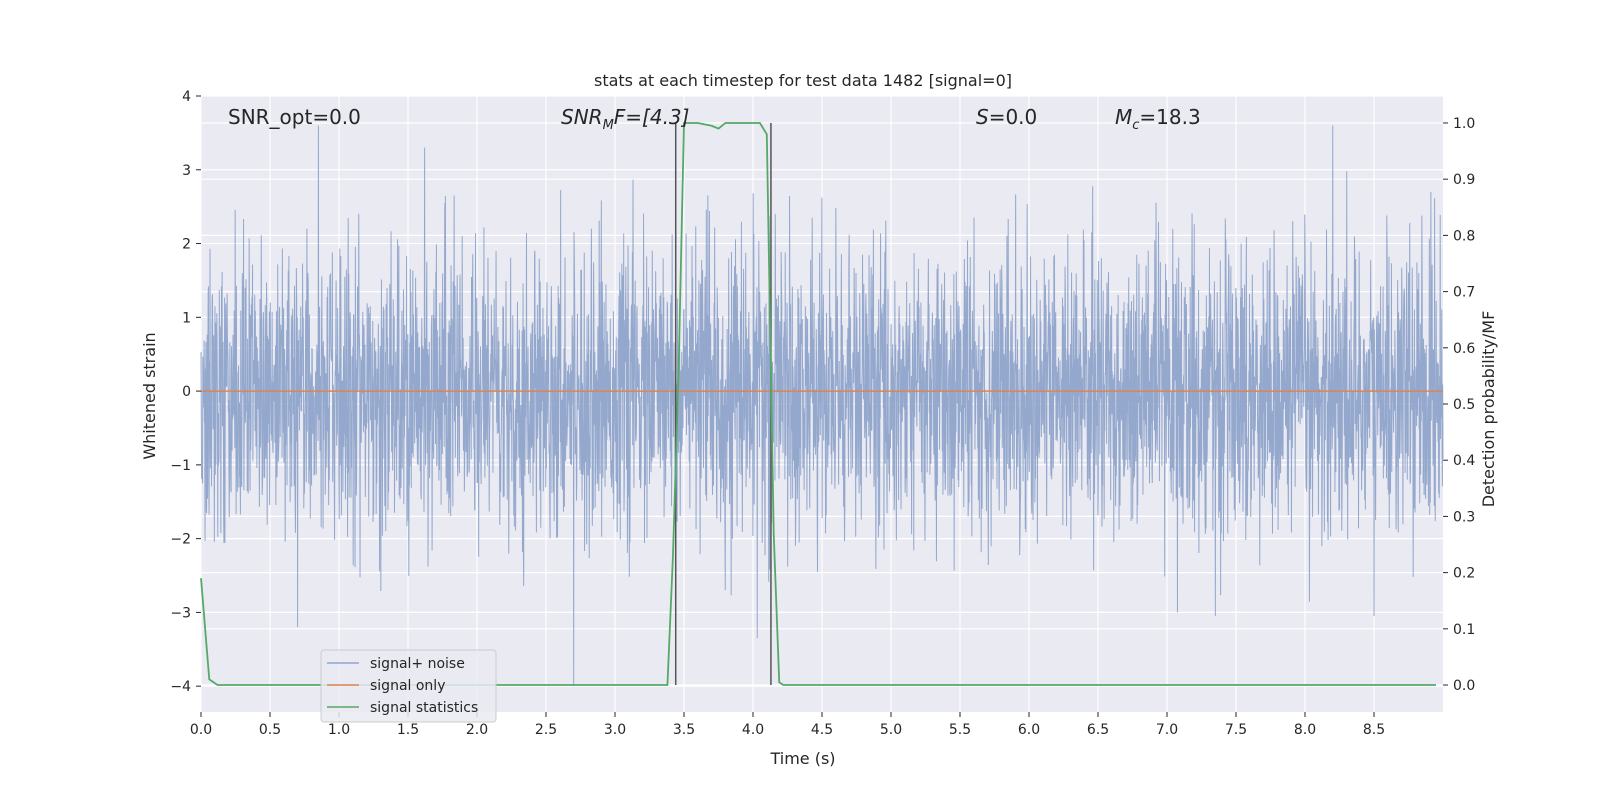 The height and width of the screenshot is (800, 1600). Describe the element at coordinates (186, 318) in the screenshot. I see `y-tick-label: 1` at that location.